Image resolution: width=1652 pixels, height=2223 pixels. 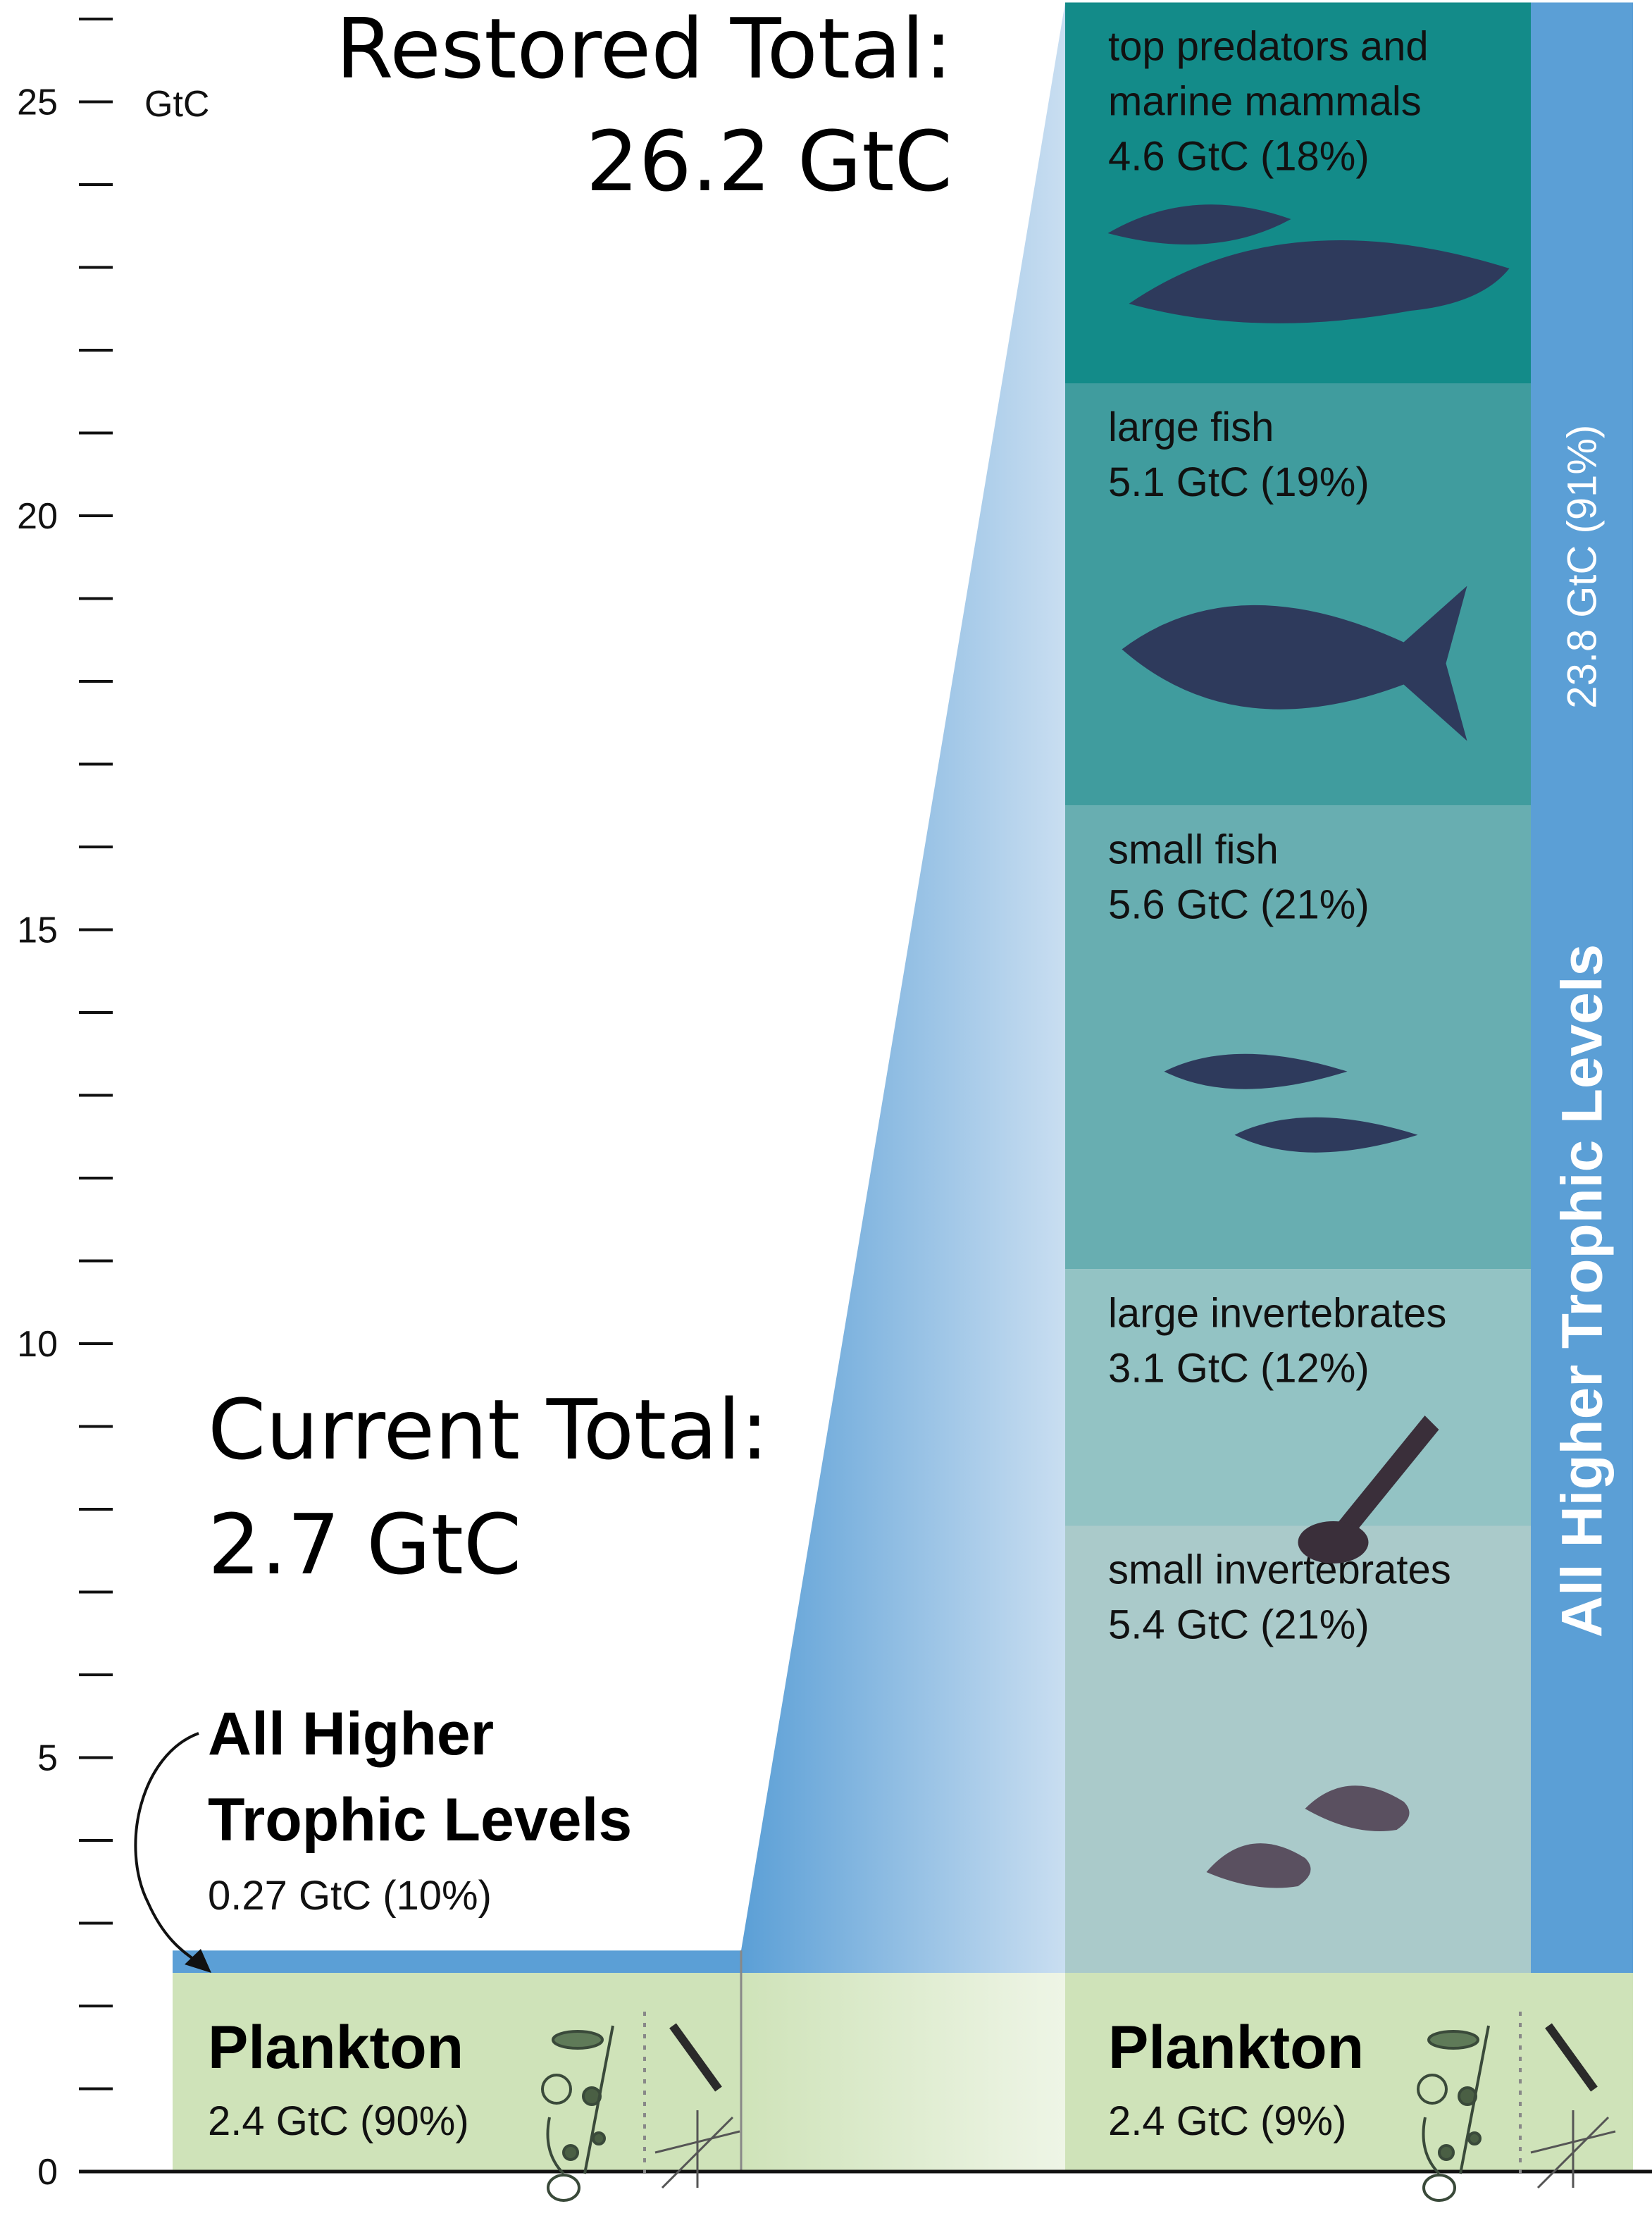 What do you see at coordinates (364, 1544) in the screenshot?
I see `current-total-value: 2.7 GtC` at bounding box center [364, 1544].